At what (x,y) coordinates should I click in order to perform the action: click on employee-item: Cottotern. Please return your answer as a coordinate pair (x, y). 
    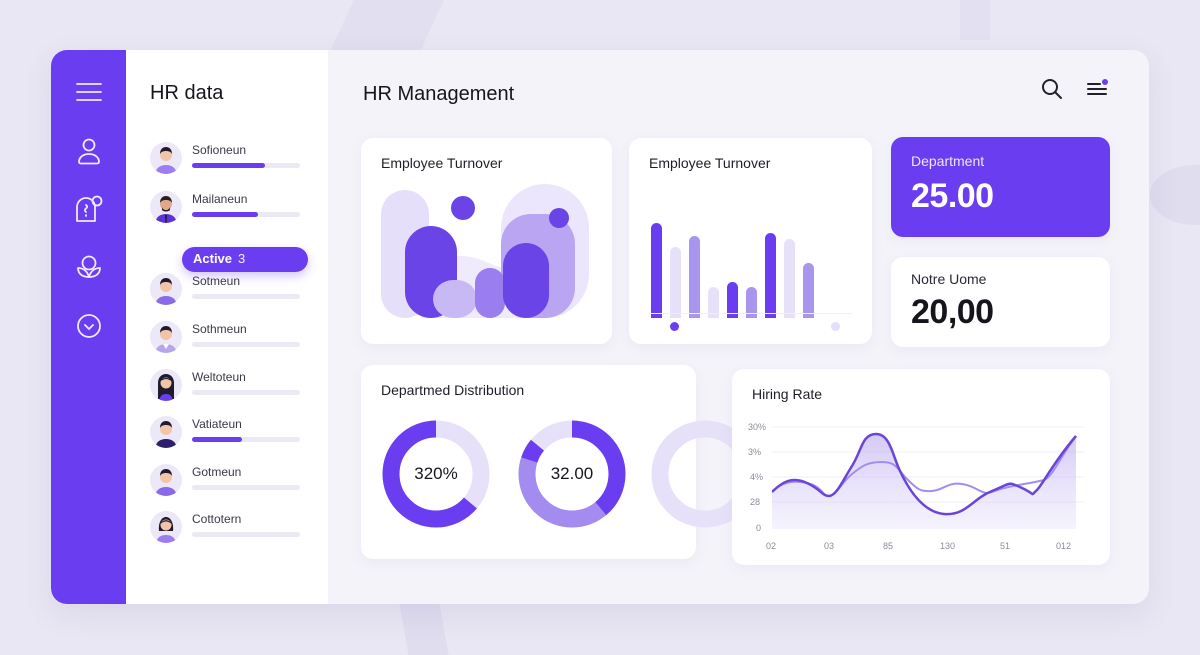
    Looking at the image, I should click on (230, 531).